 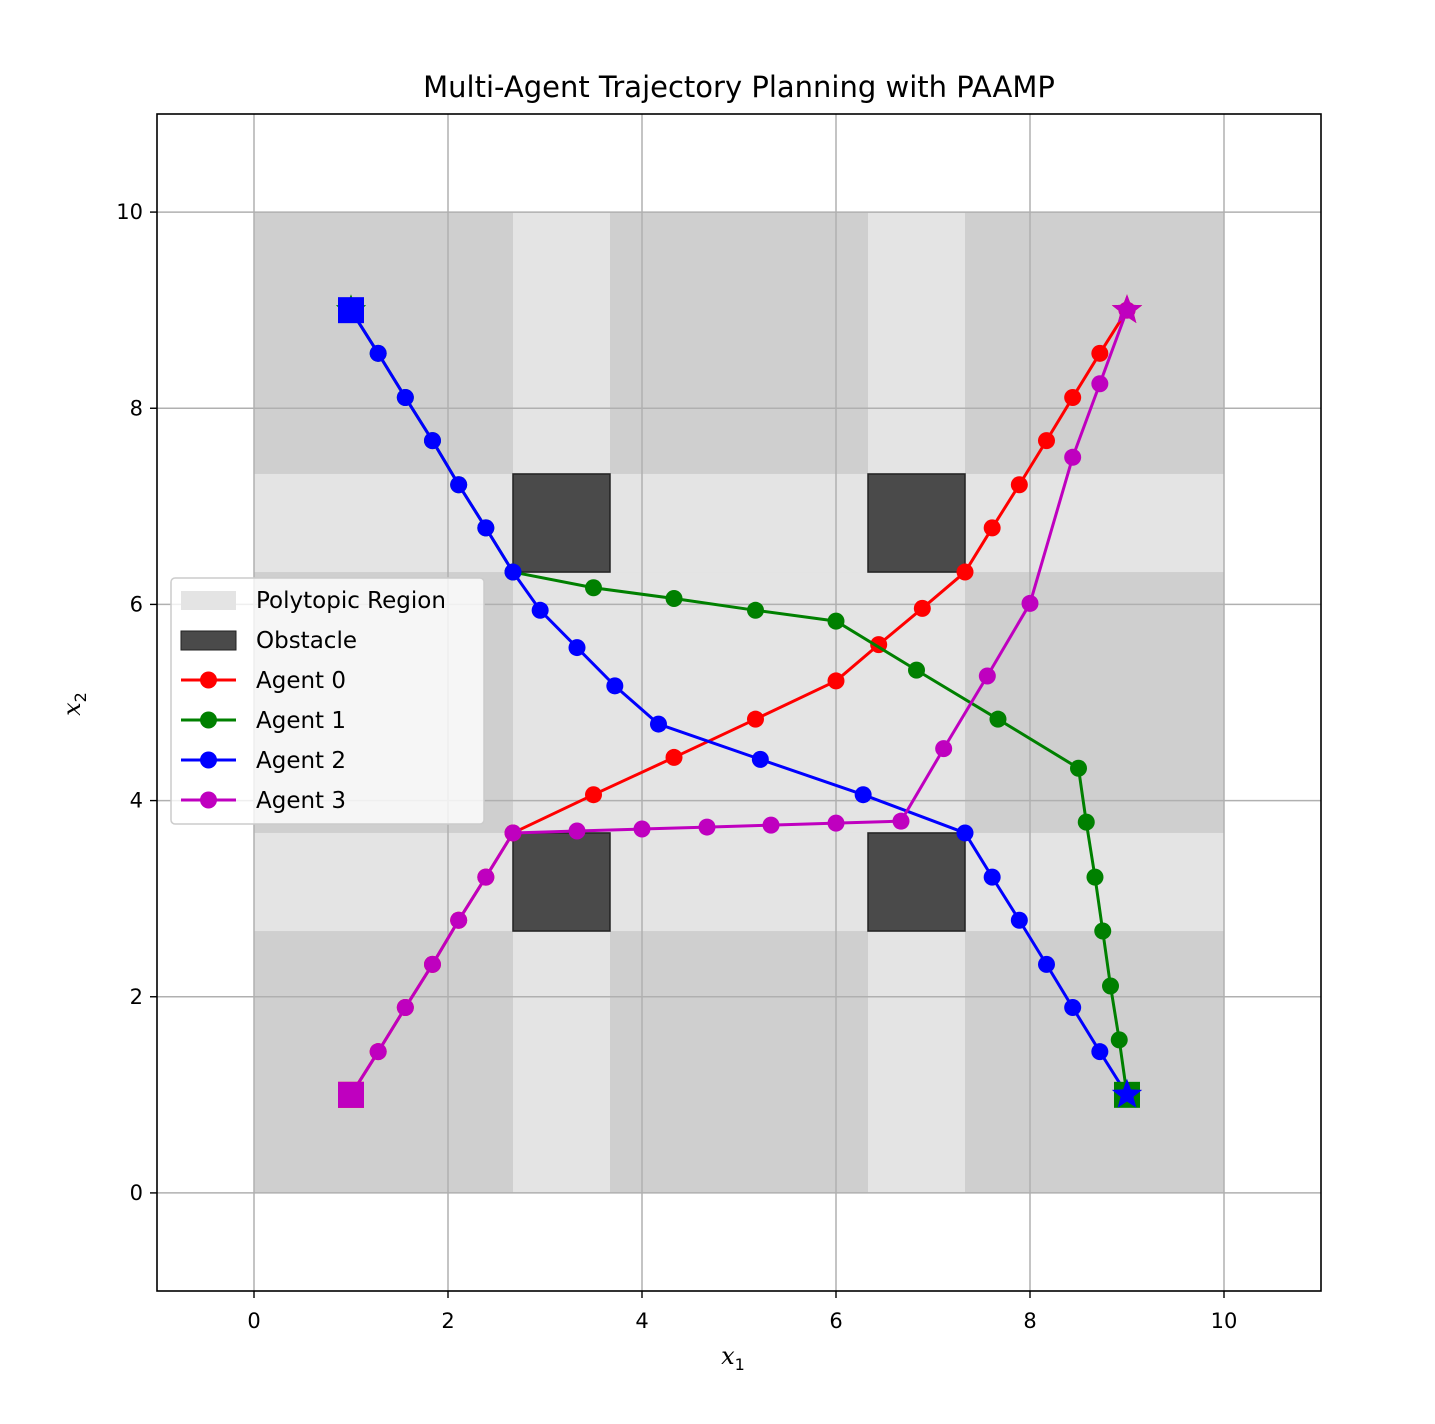 What do you see at coordinates (136, 408) in the screenshot?
I see `y-tick-label: 8` at bounding box center [136, 408].